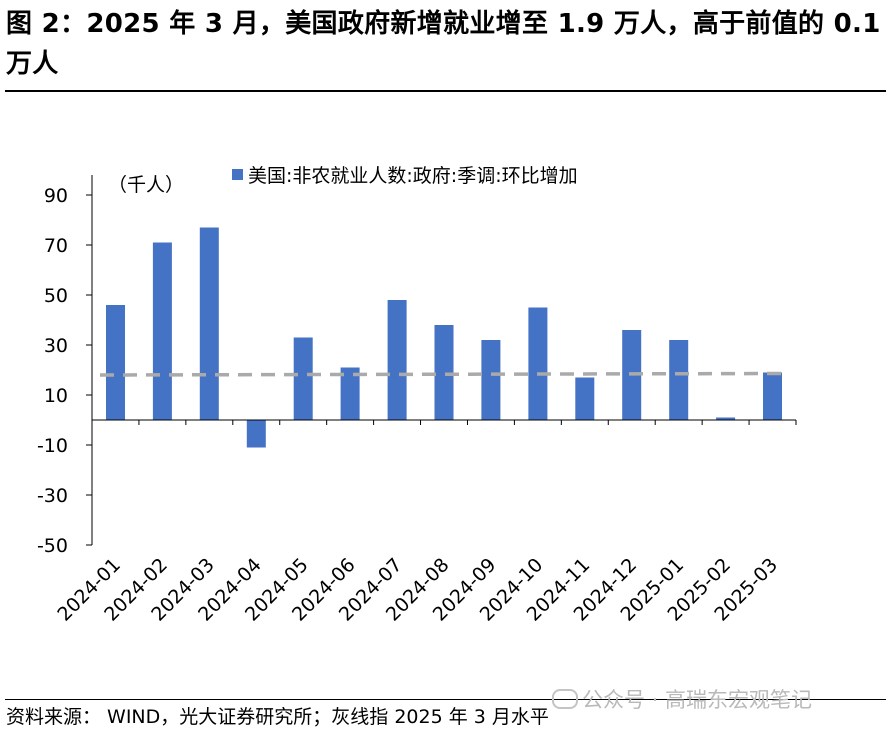 Image resolution: width=888 pixels, height=733 pixels. Describe the element at coordinates (56, 196) in the screenshot. I see `y-tick-label: 90` at that location.